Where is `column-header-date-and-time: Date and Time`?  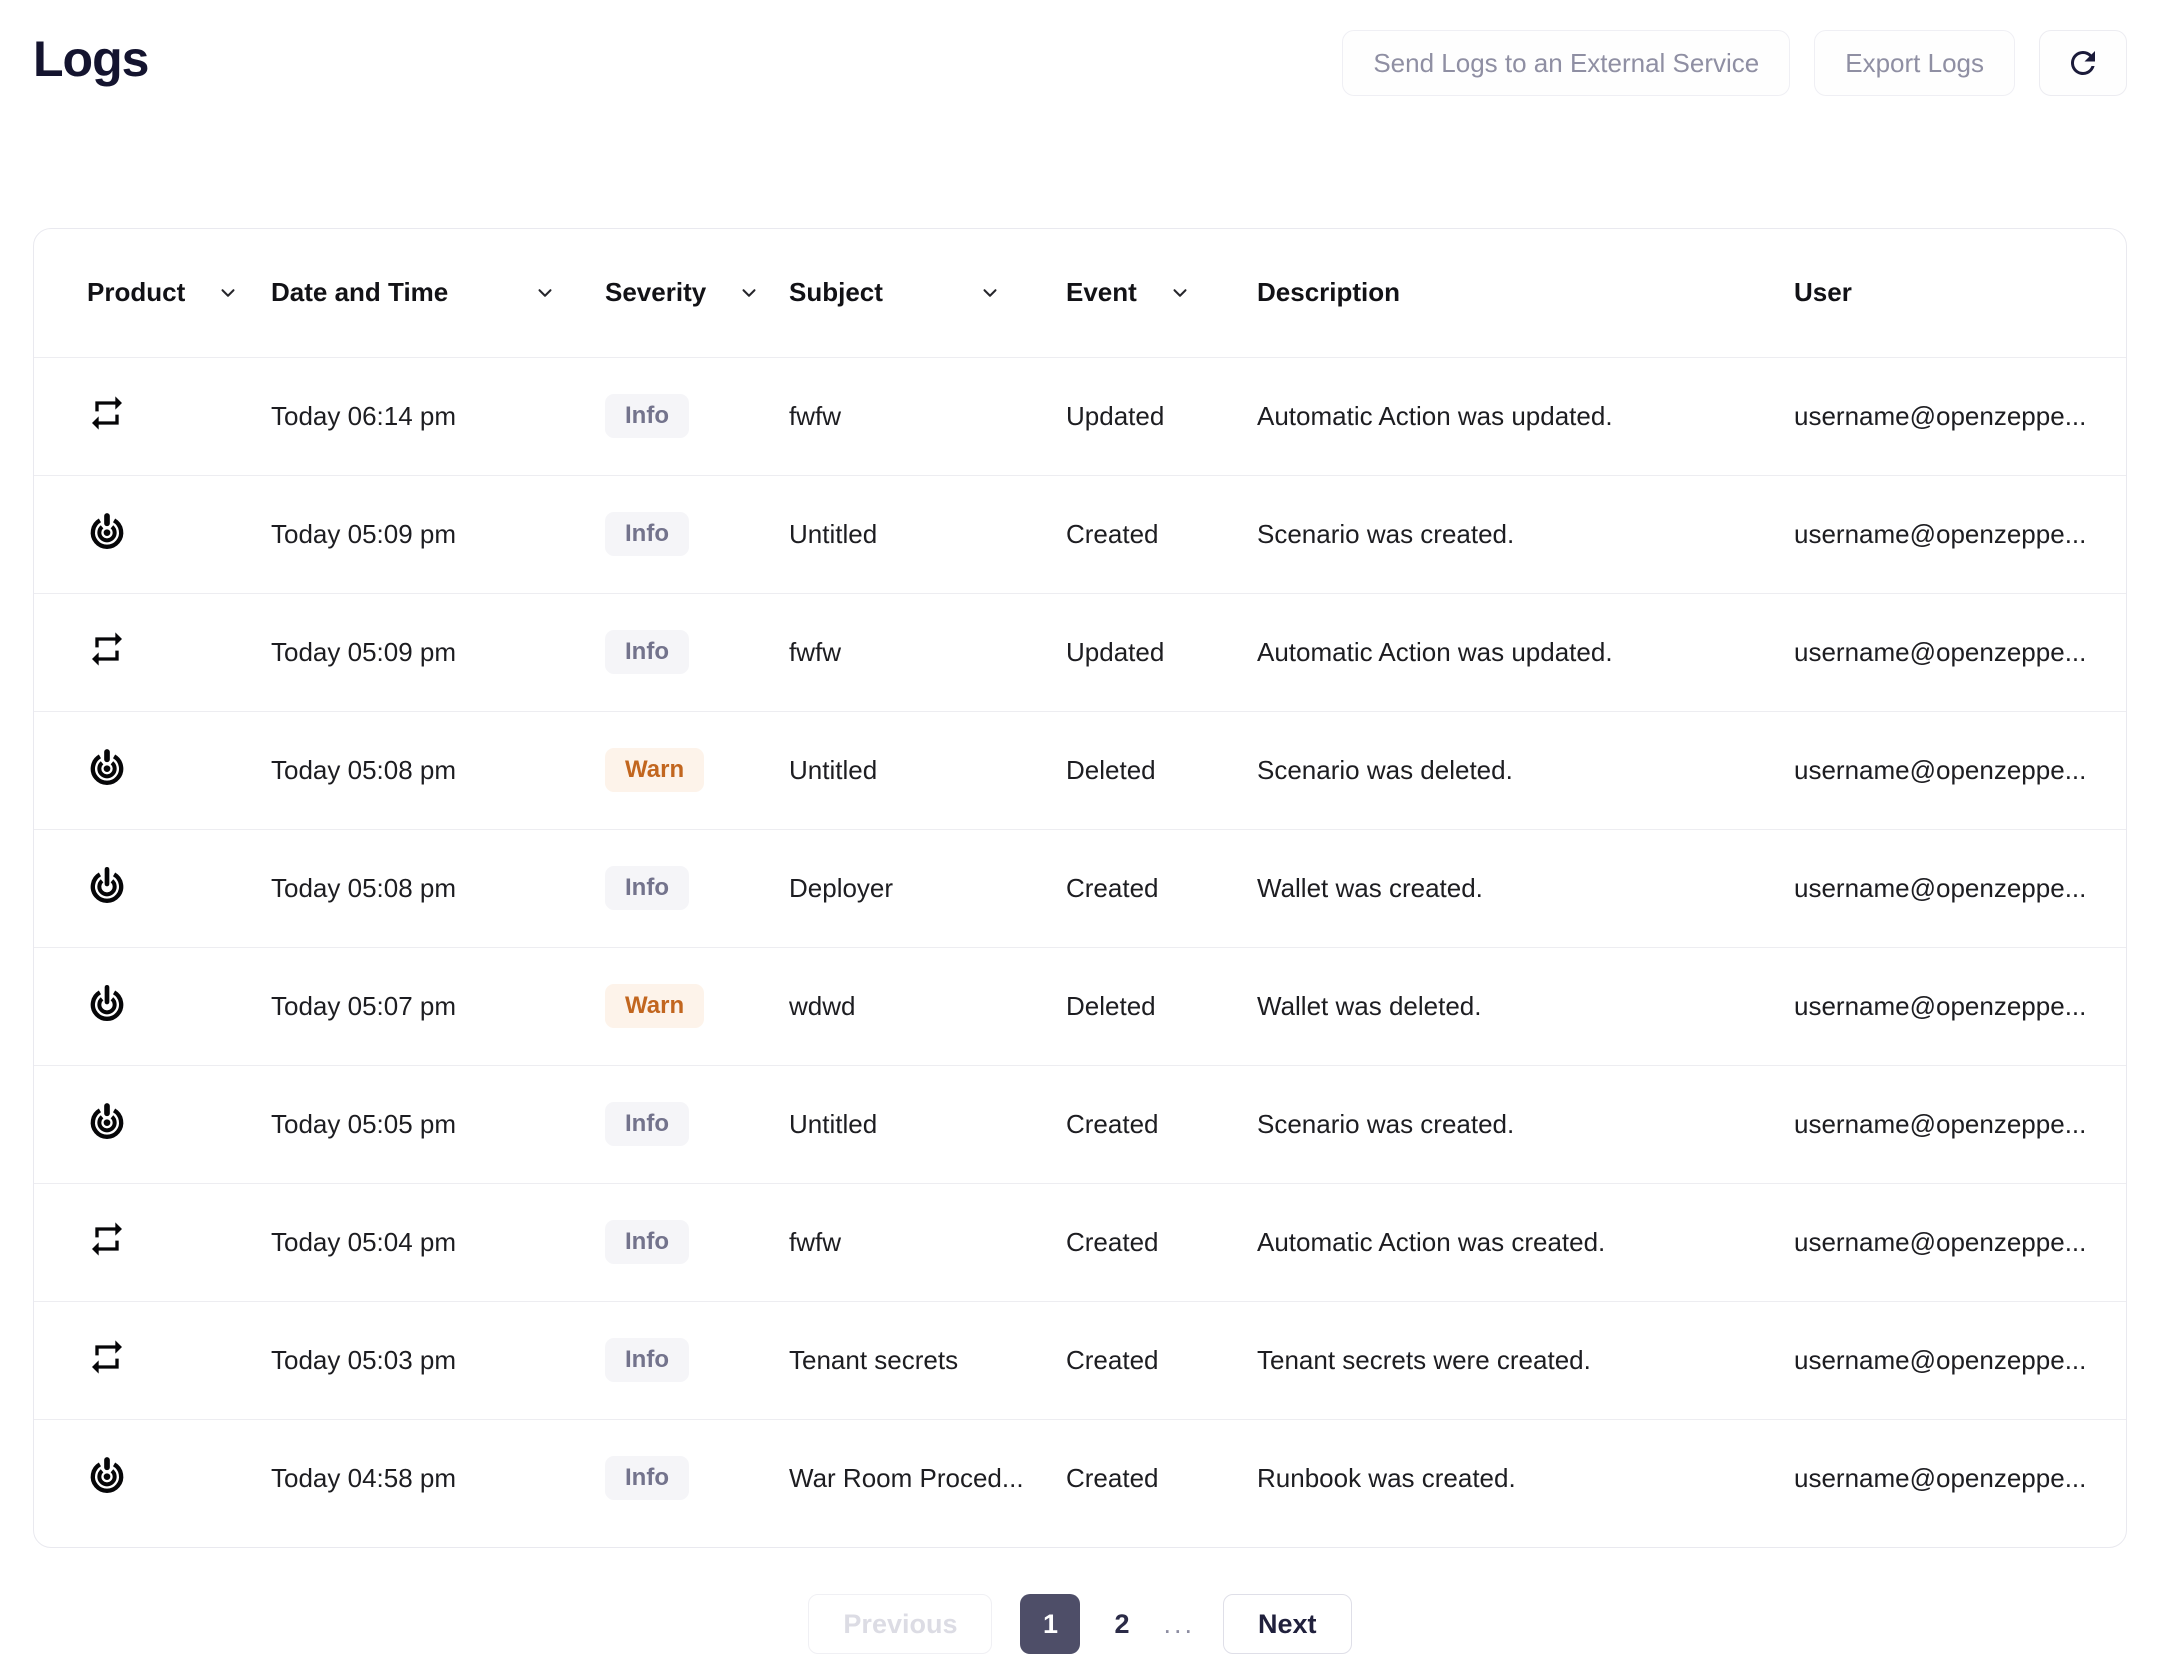
column-header-date-and-time: Date and Time is located at coordinates (438, 293).